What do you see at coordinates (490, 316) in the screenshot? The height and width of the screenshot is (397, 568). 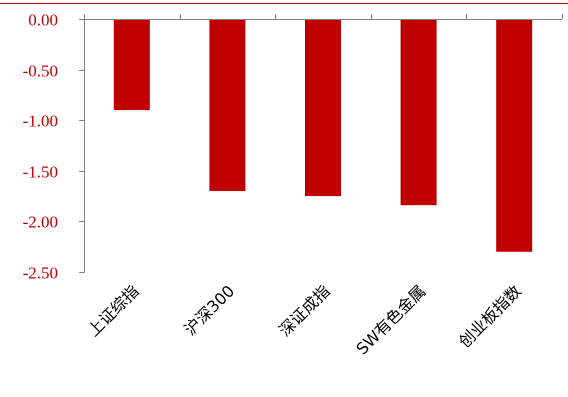 I see `x-tick-label: 创业板指数` at bounding box center [490, 316].